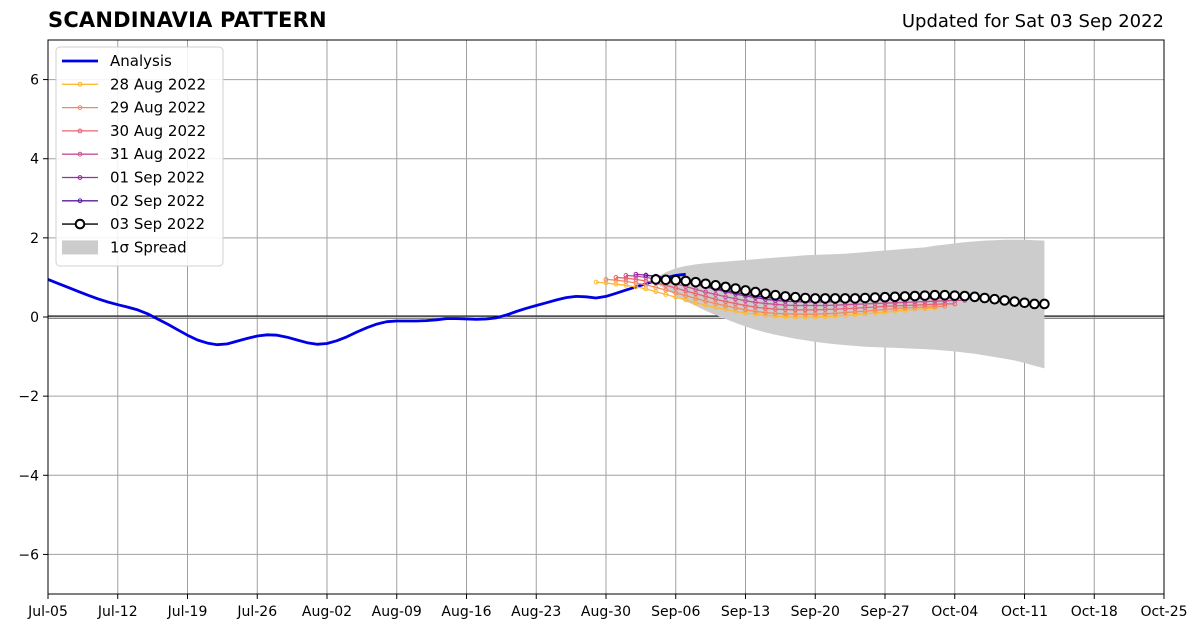 The width and height of the screenshot is (1204, 633). Describe the element at coordinates (187, 612) in the screenshot. I see `x-tick-label: Jul-19` at that location.